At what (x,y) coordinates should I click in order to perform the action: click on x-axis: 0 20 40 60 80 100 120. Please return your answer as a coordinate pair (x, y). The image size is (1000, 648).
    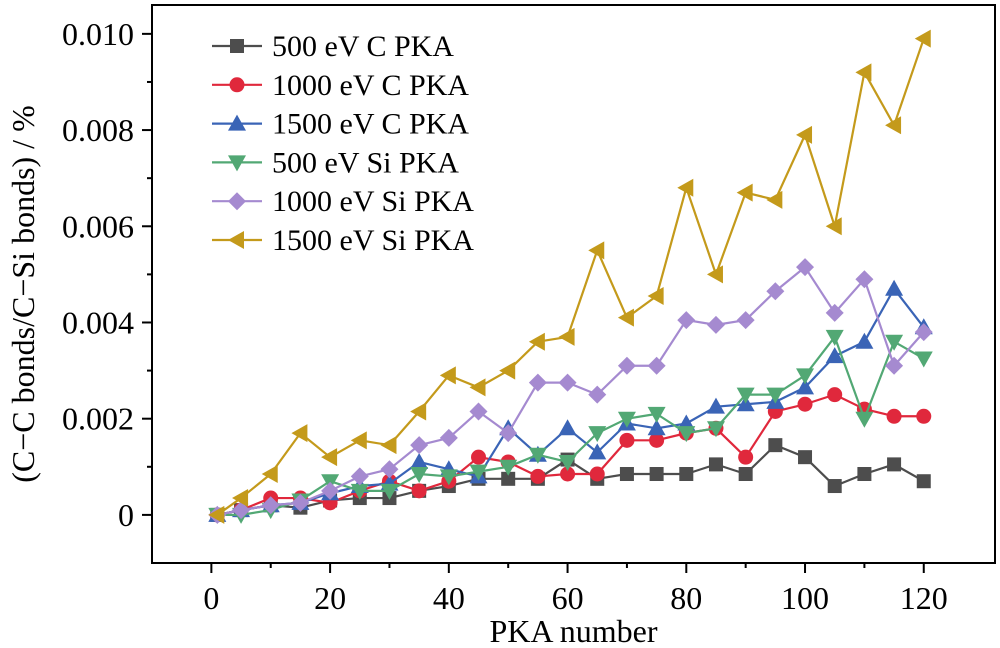
    Looking at the image, I should click on (575, 589).